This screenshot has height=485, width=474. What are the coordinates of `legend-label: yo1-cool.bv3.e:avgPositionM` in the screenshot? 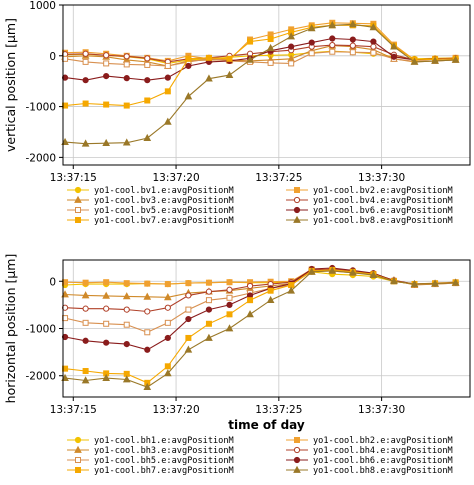 It's located at (164, 201).